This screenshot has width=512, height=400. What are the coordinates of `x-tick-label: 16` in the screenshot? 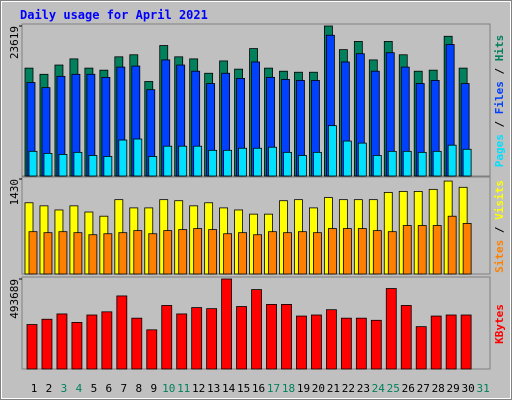 It's located at (258, 388).